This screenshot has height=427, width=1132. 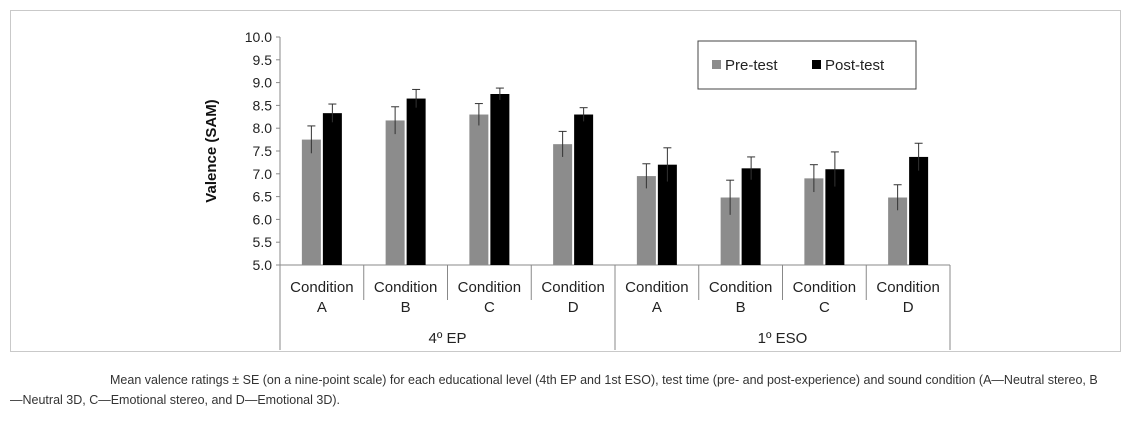 I want to click on y-tick-label: 9.5, so click(x=263, y=60).